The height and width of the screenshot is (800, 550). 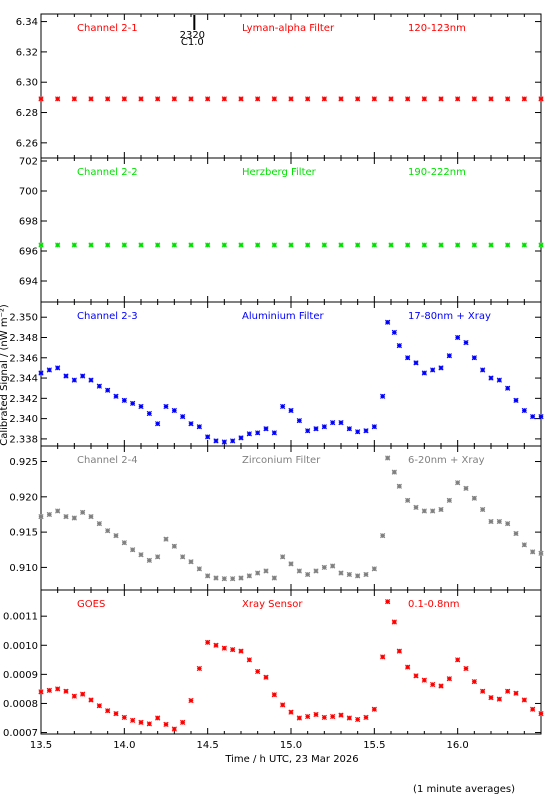 What do you see at coordinates (449, 316) in the screenshot?
I see `panel-band-label: 17-80nm + Xray` at bounding box center [449, 316].